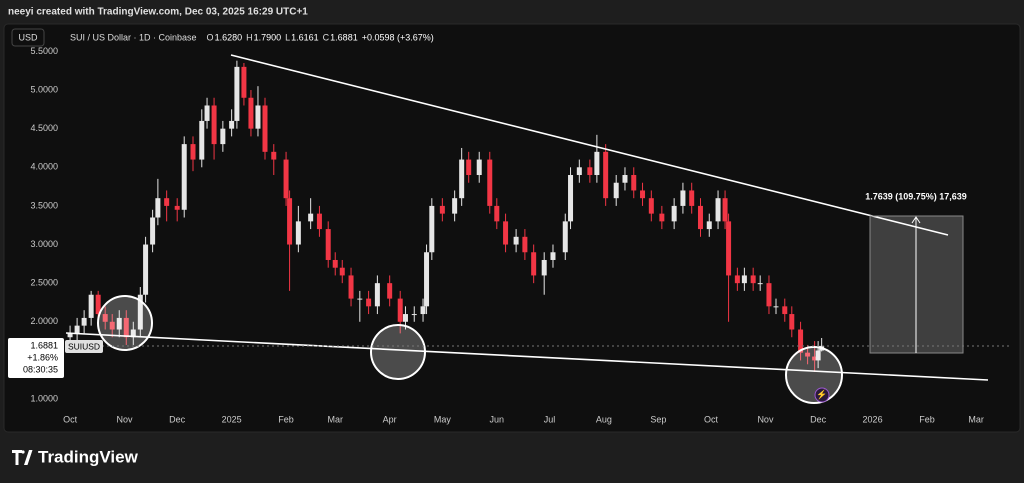  What do you see at coordinates (84, 346) in the screenshot?
I see `symbol-tag` at bounding box center [84, 346].